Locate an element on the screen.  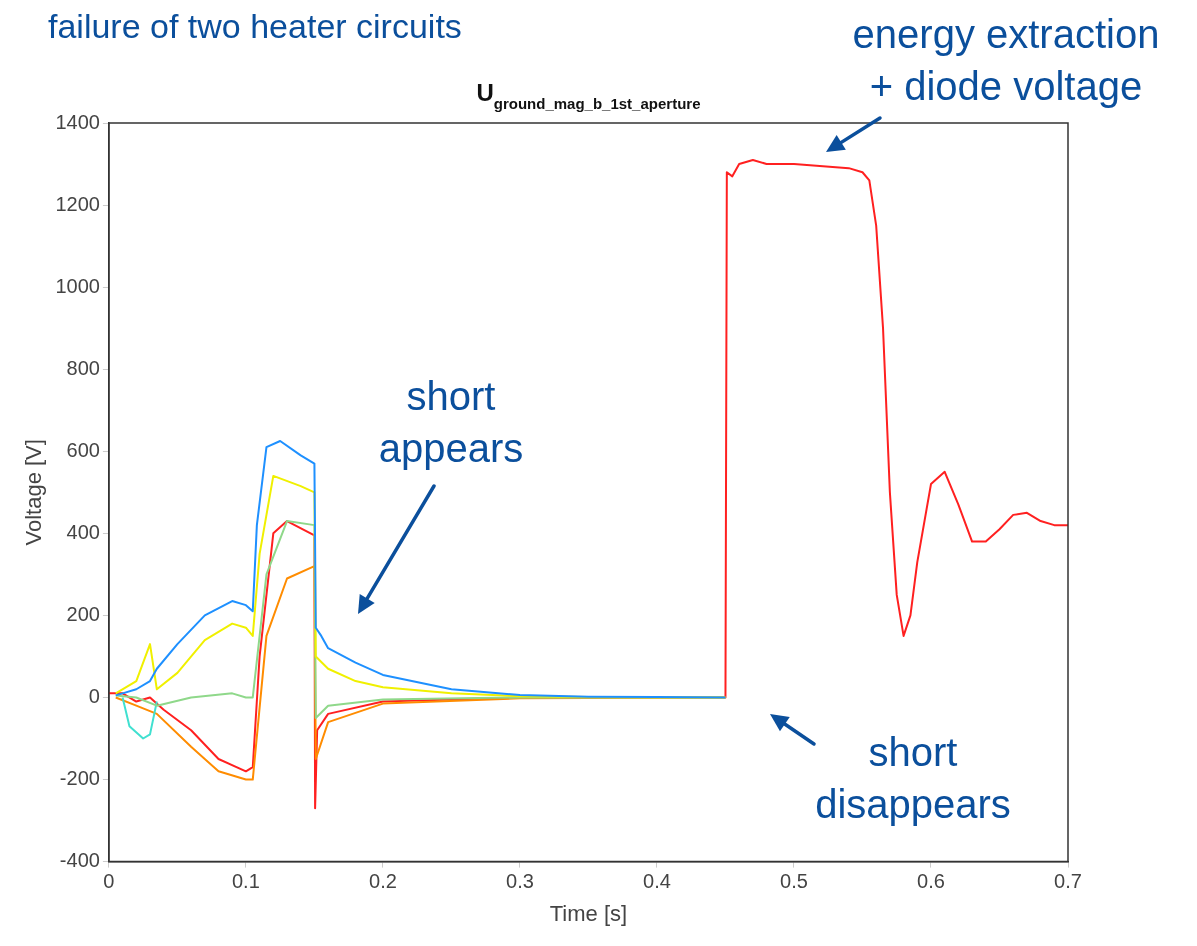
y-tick-label: 1400 is located at coordinates (77, 121).